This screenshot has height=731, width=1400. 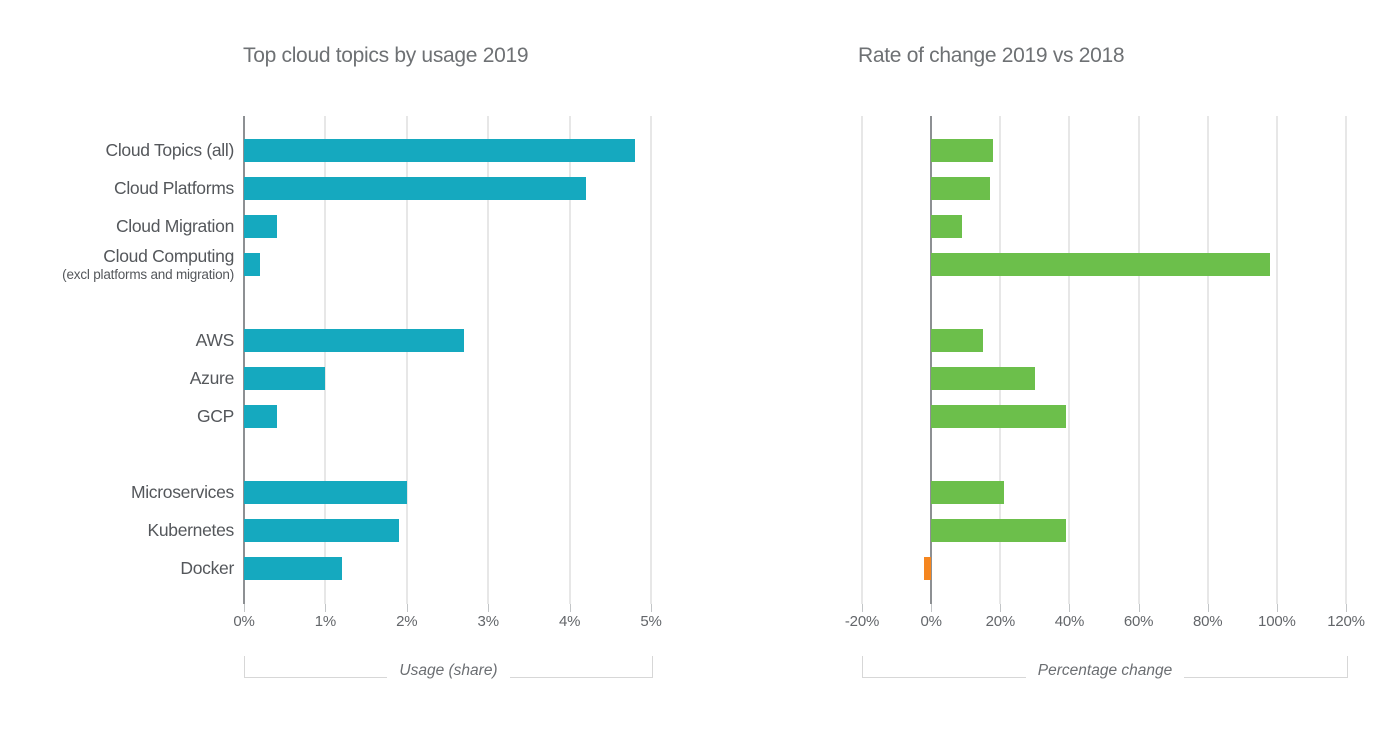 What do you see at coordinates (168, 255) in the screenshot?
I see `category-label-text: Cloud Computing` at bounding box center [168, 255].